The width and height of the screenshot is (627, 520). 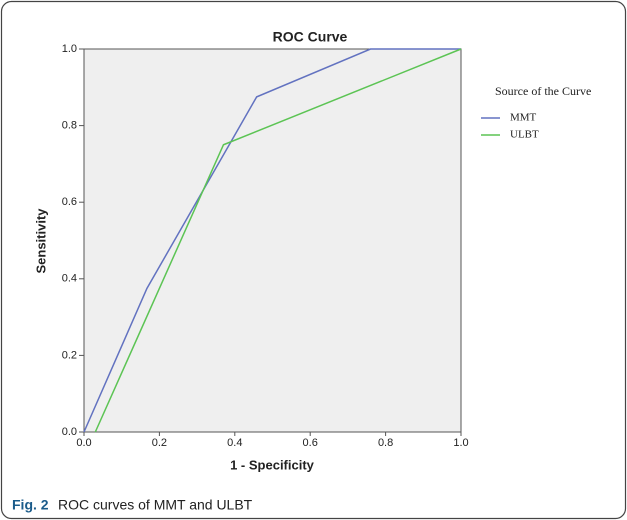 What do you see at coordinates (69, 432) in the screenshot?
I see `y-tick-label: 0.0` at bounding box center [69, 432].